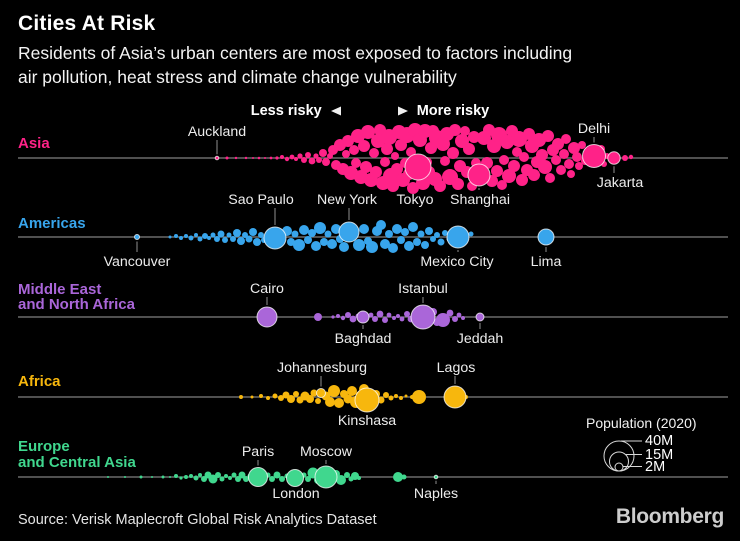  What do you see at coordinates (367, 400) in the screenshot?
I see `bubble-city-kinshasa` at bounding box center [367, 400].